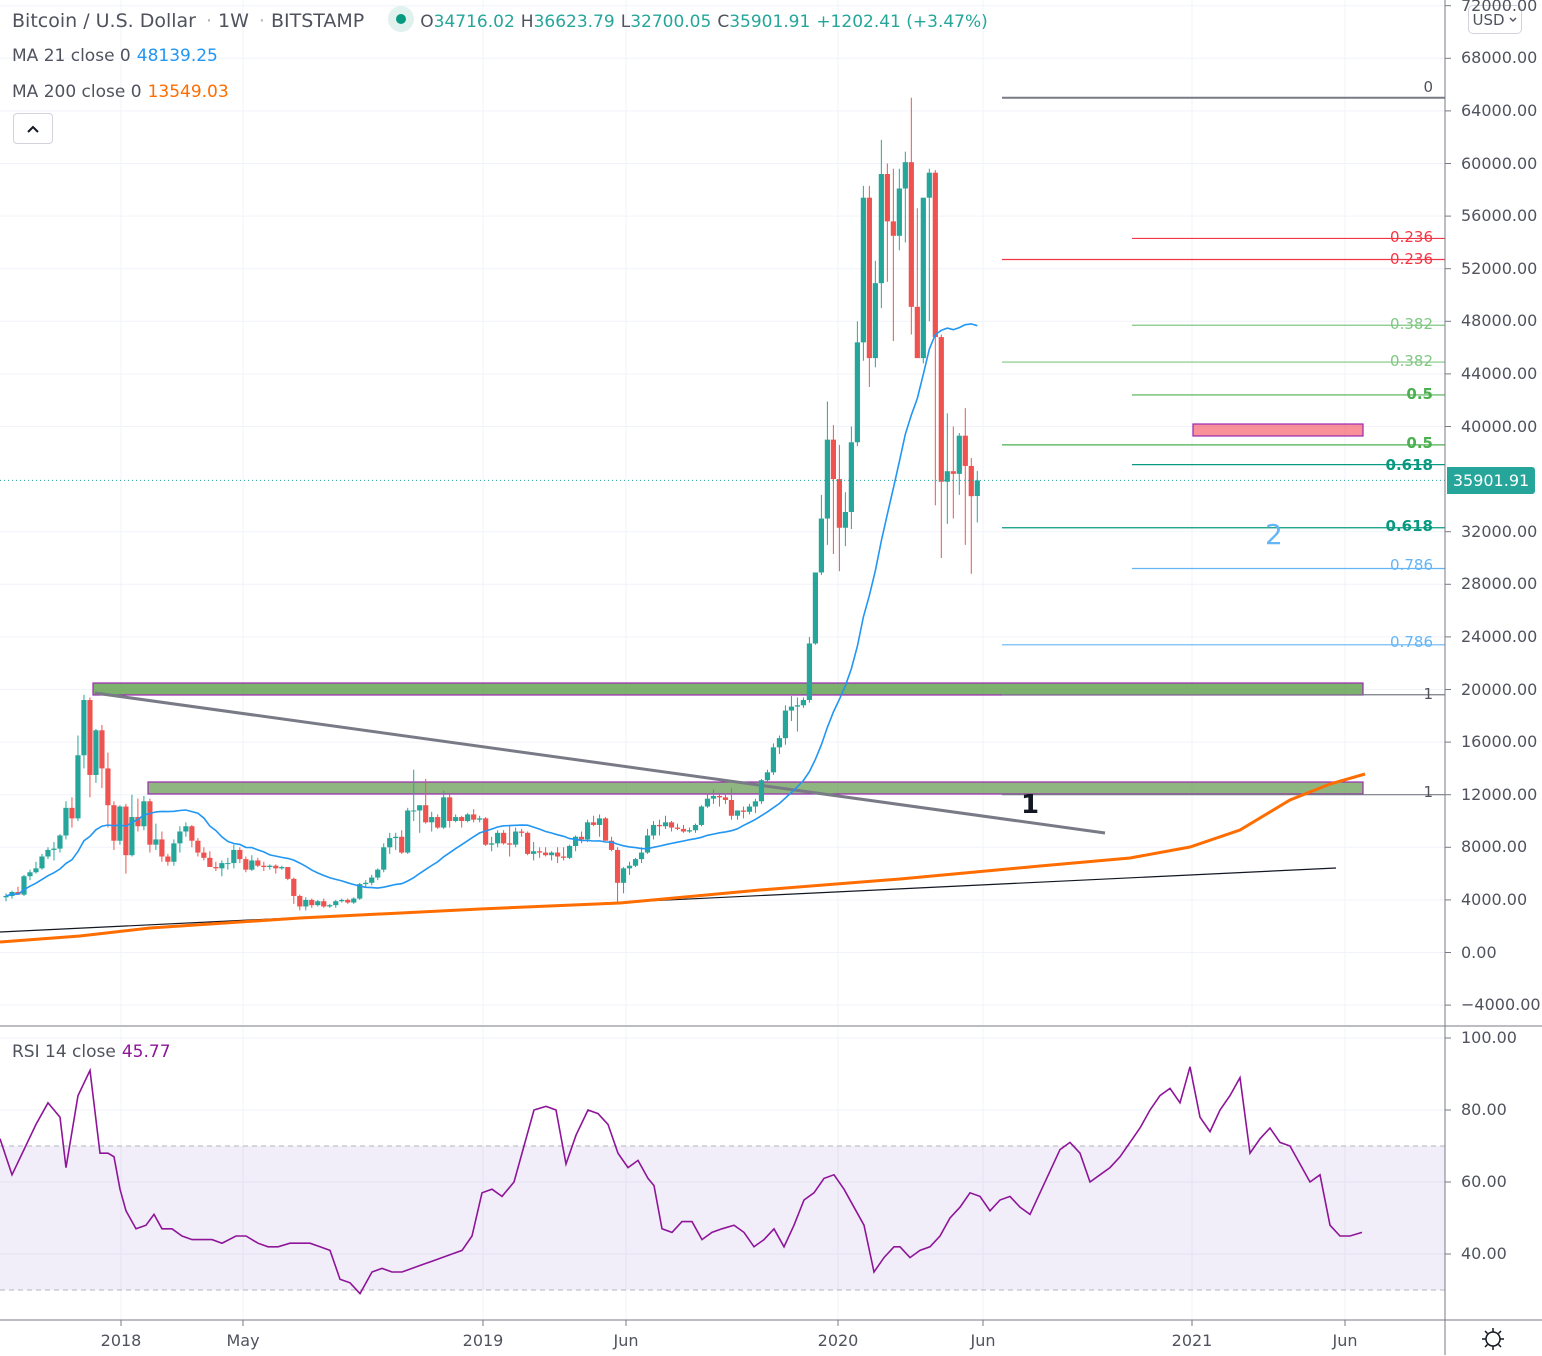  Describe the element at coordinates (723, 21) in the screenshot. I see `close-label: C` at that location.